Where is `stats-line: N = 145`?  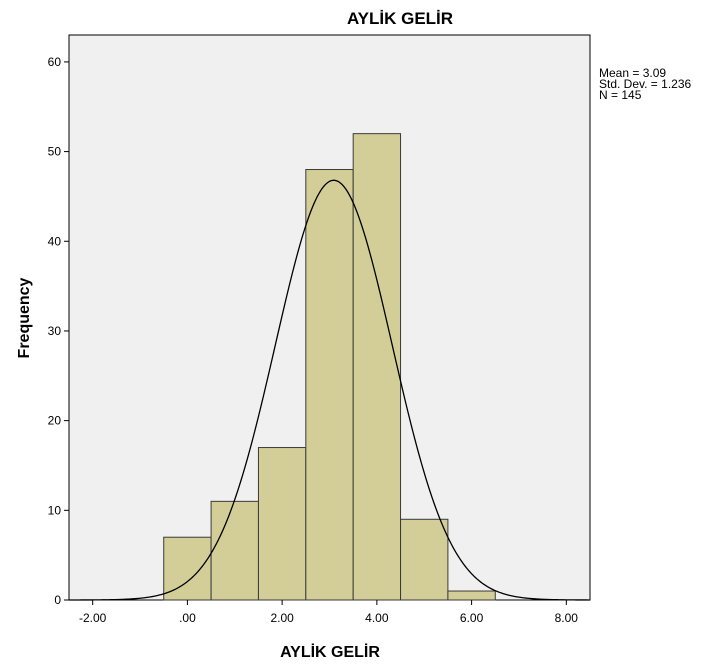 stats-line: N = 145 is located at coordinates (620, 95).